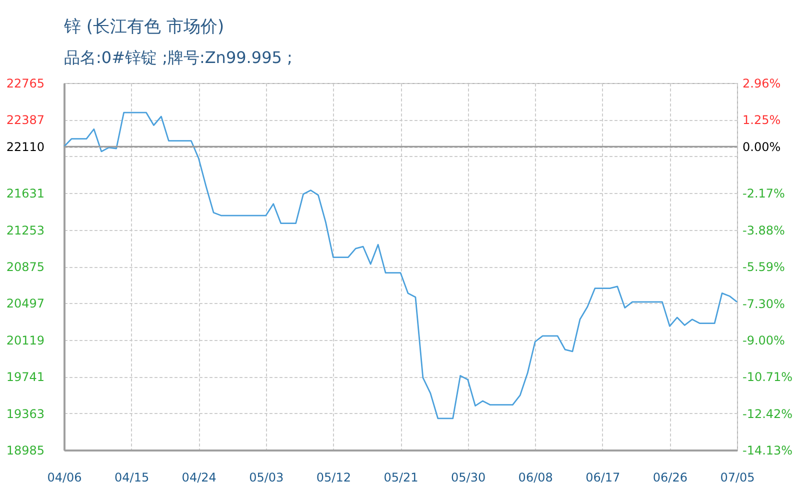 This screenshot has height=500, width=800. What do you see at coordinates (25, 83) in the screenshot?
I see `y-tick-label: 22765` at bounding box center [25, 83].